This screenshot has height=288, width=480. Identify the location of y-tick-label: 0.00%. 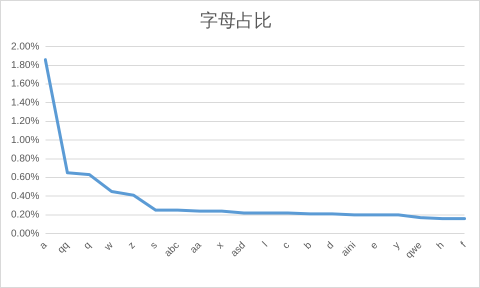
(25, 234).